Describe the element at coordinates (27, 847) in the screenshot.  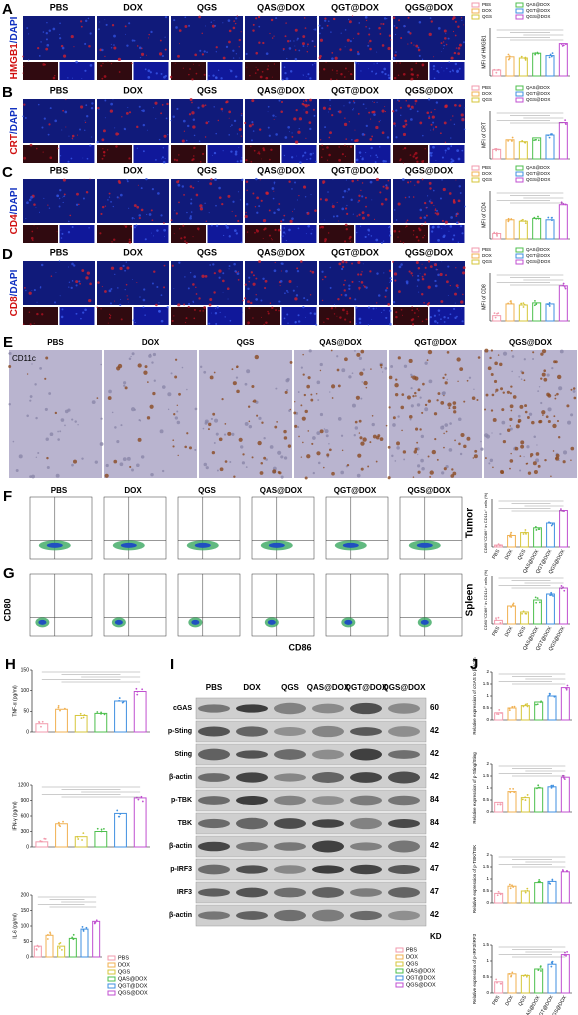
I see `y-tick-label: 0` at that location.